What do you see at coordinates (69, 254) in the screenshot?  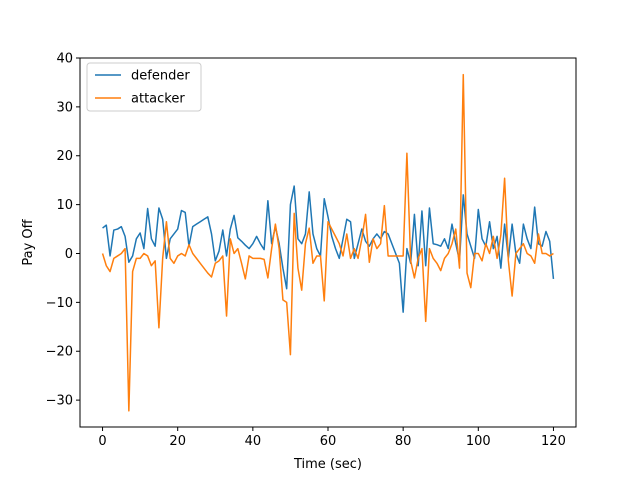 I see `y-tick-label: 0` at bounding box center [69, 254].